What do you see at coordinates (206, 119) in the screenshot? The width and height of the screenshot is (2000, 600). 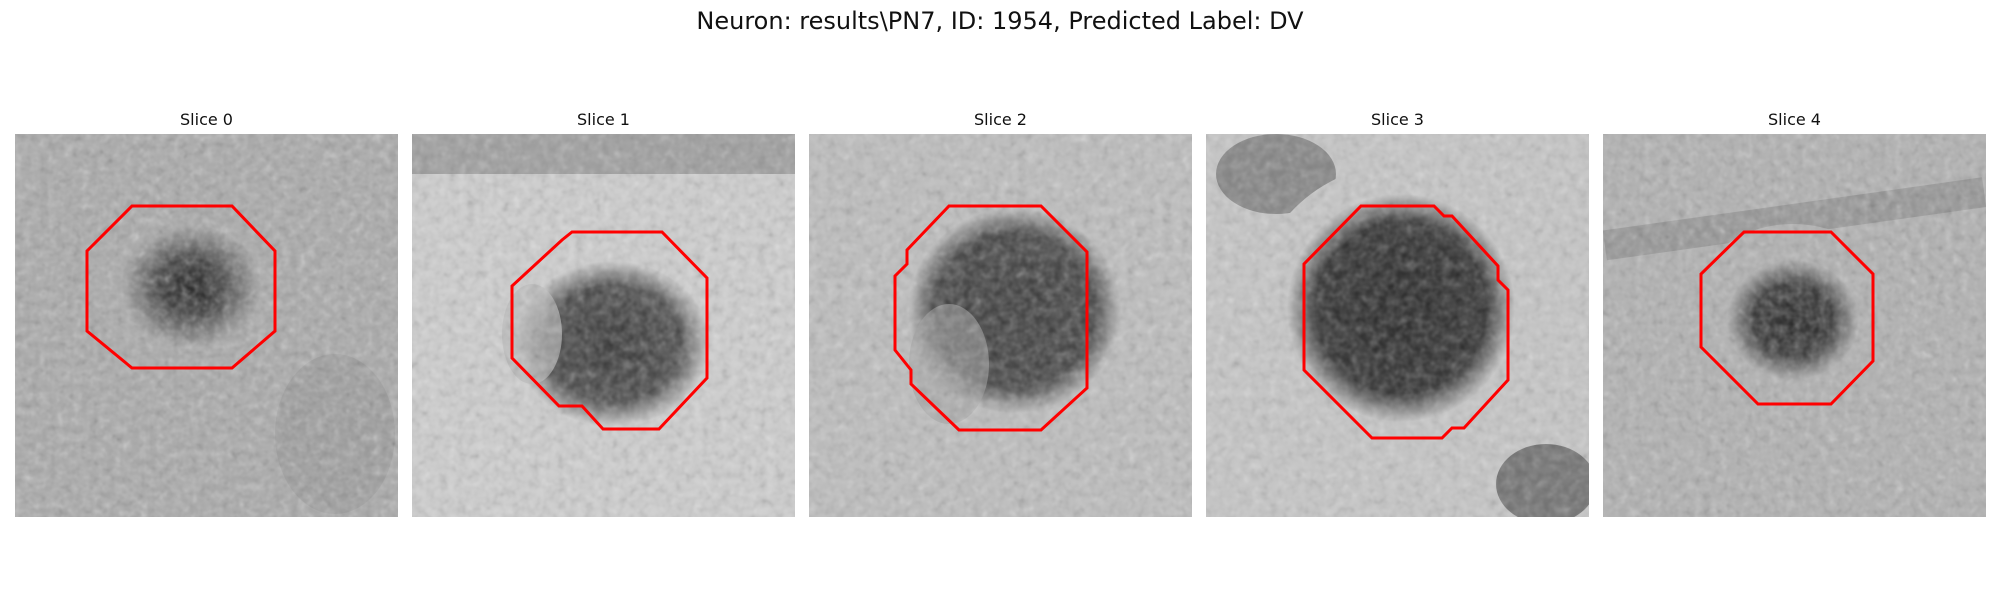 I see `panel-title-slice-0: Slice 0` at bounding box center [206, 119].